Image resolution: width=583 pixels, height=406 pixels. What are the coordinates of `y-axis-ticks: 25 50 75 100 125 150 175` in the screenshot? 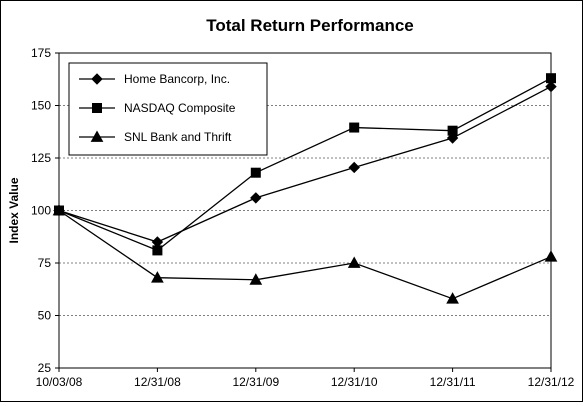 It's located at (45, 210).